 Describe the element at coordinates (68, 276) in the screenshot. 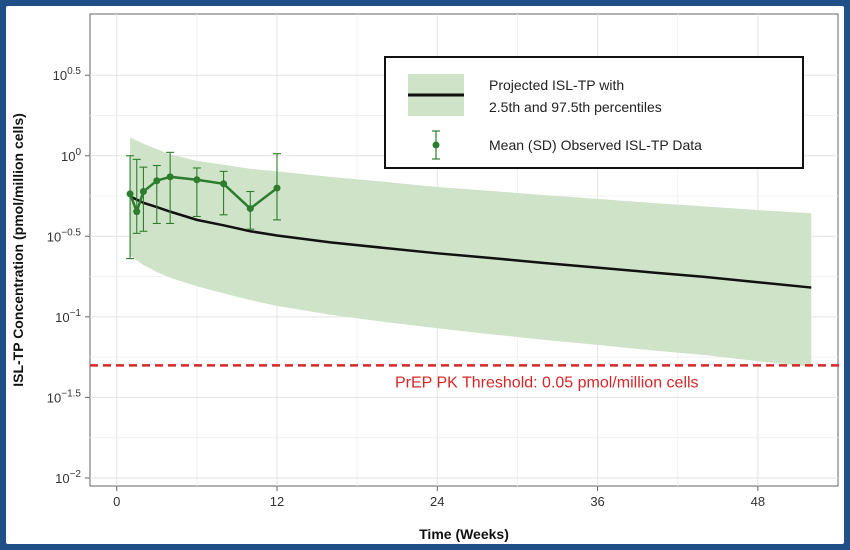

I see `y-axis-ticks: 100.5 100 10−0.5 10⁻¹ 10−1.5 10⁻²` at that location.